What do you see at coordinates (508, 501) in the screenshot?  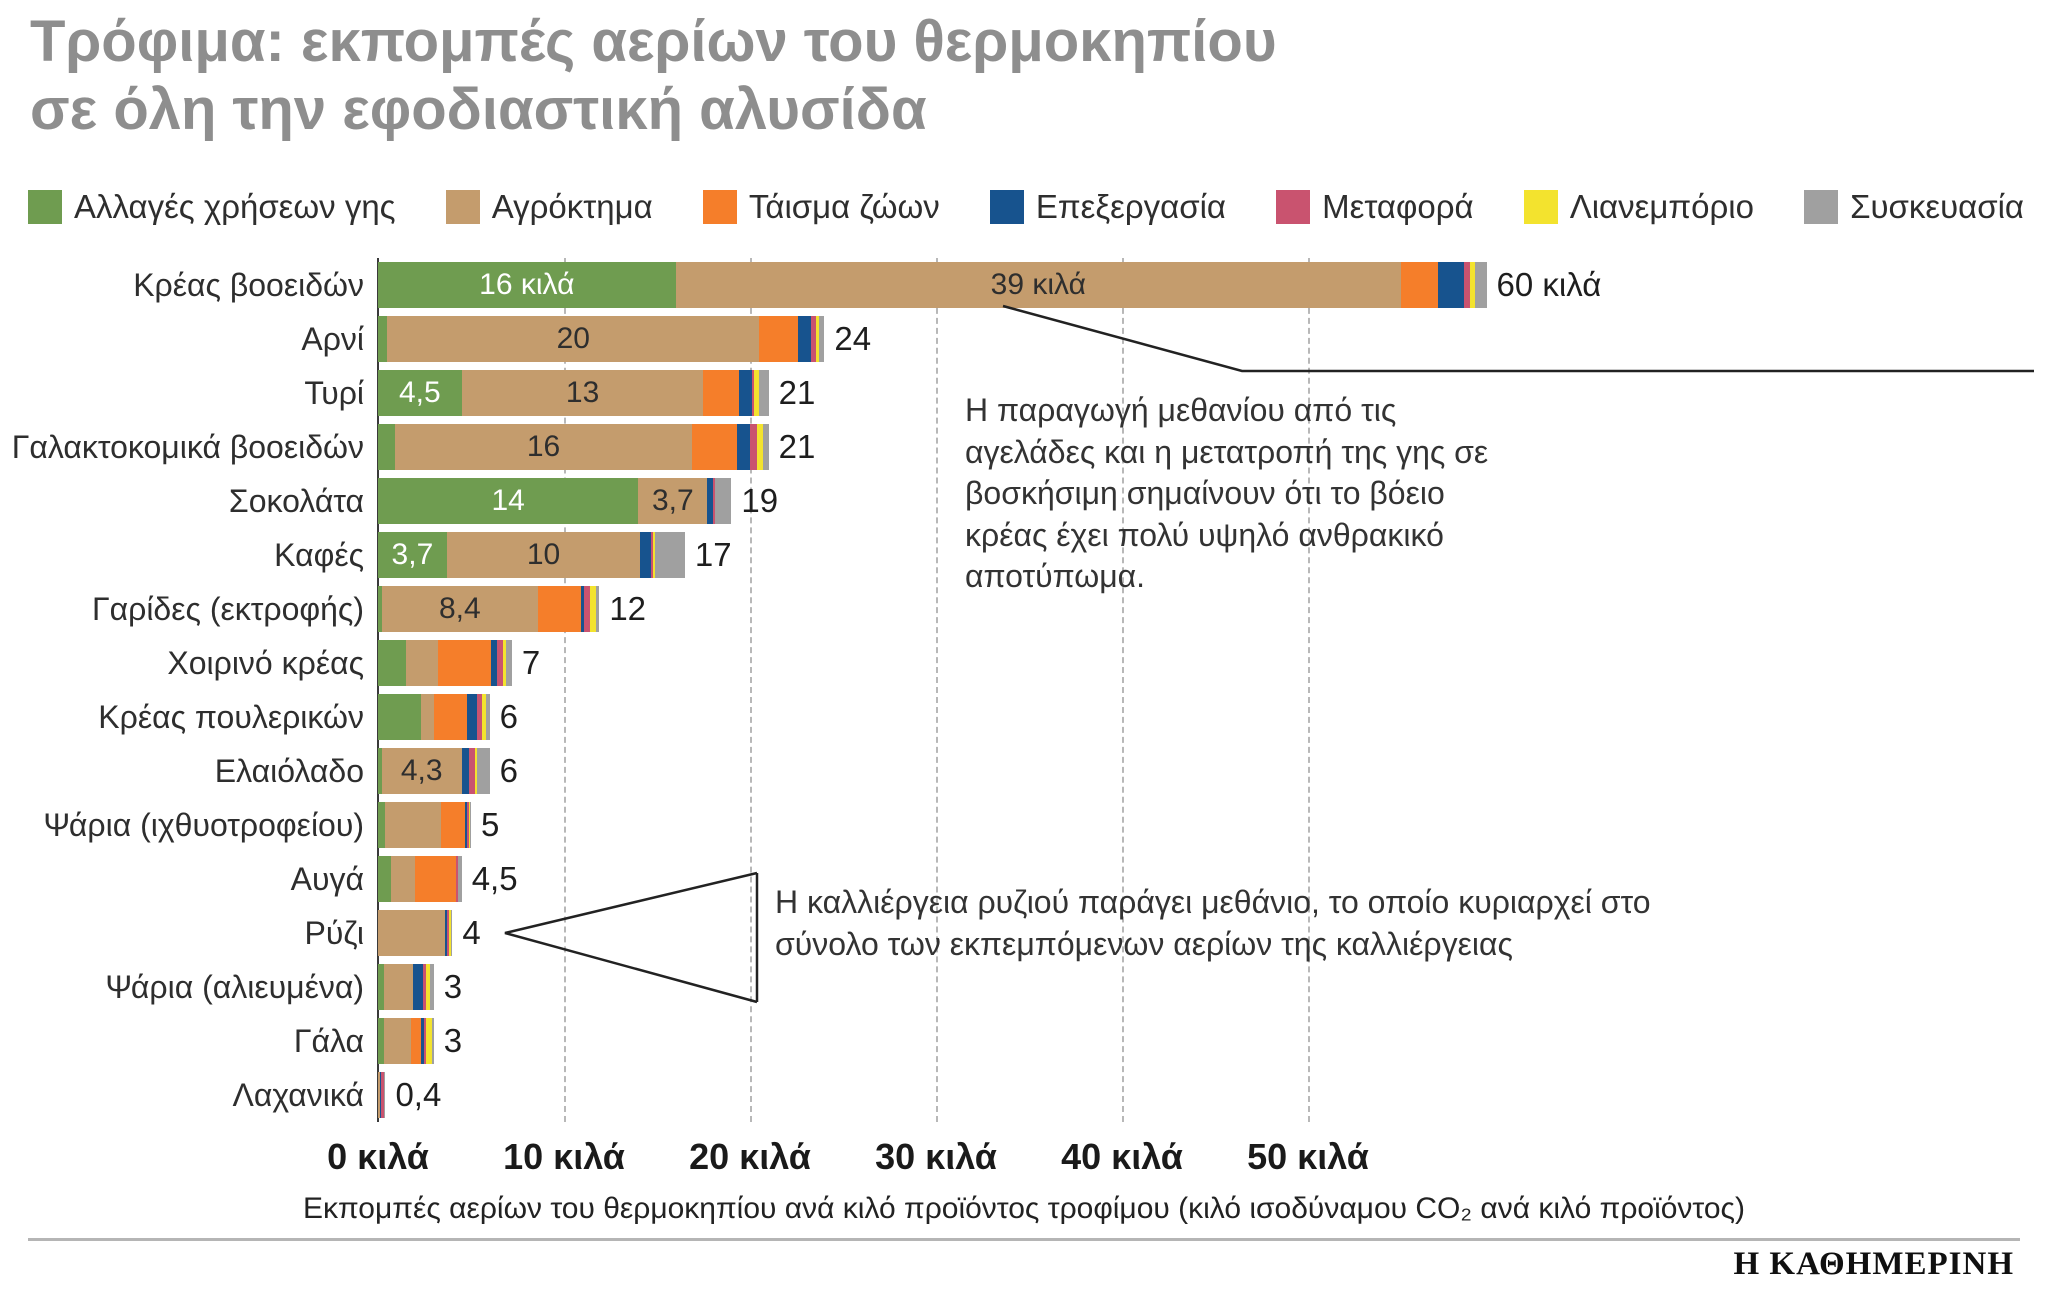 I see `bar-segment: 14` at bounding box center [508, 501].